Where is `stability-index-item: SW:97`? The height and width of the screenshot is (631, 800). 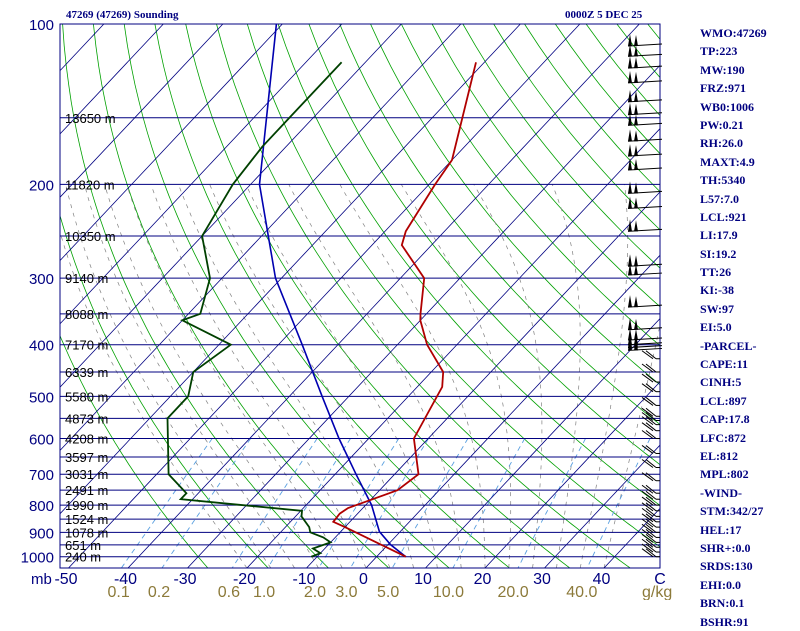 stability-index-item: SW:97 is located at coordinates (733, 309).